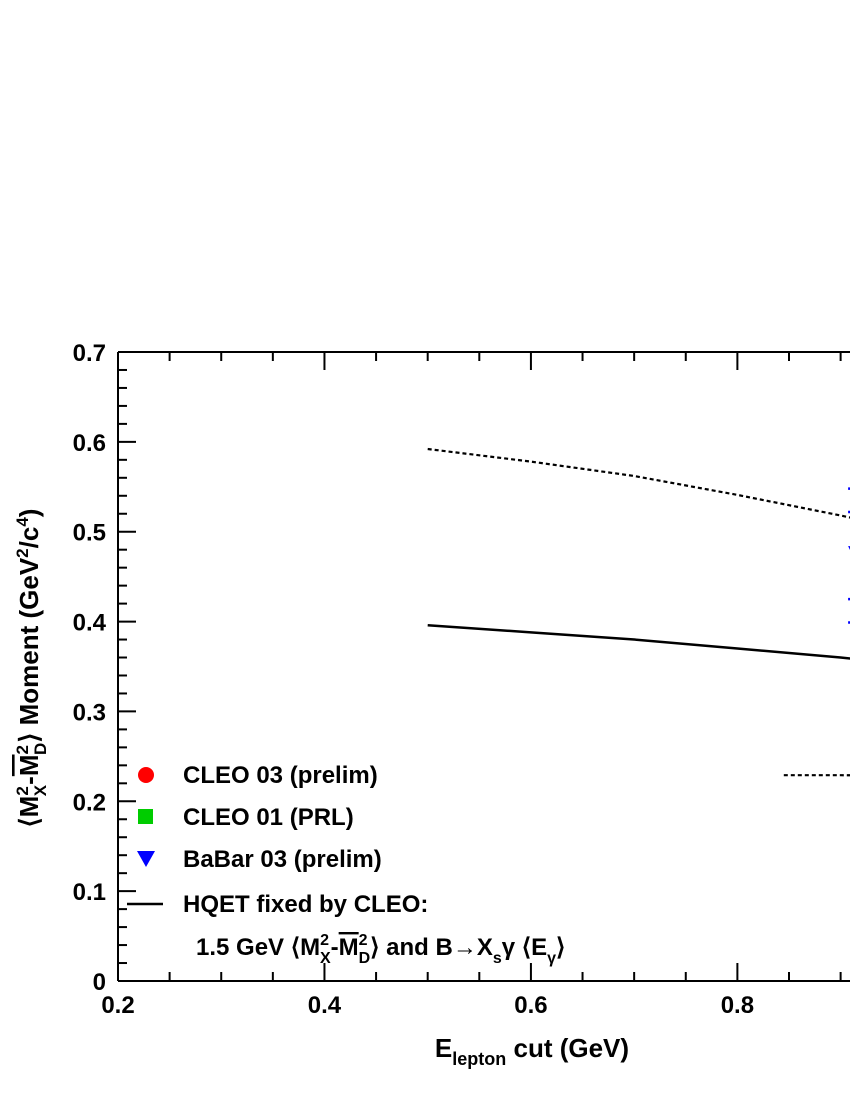  I want to click on legend-entry-cleo01: CLEO 01 (PRL), so click(246, 817).